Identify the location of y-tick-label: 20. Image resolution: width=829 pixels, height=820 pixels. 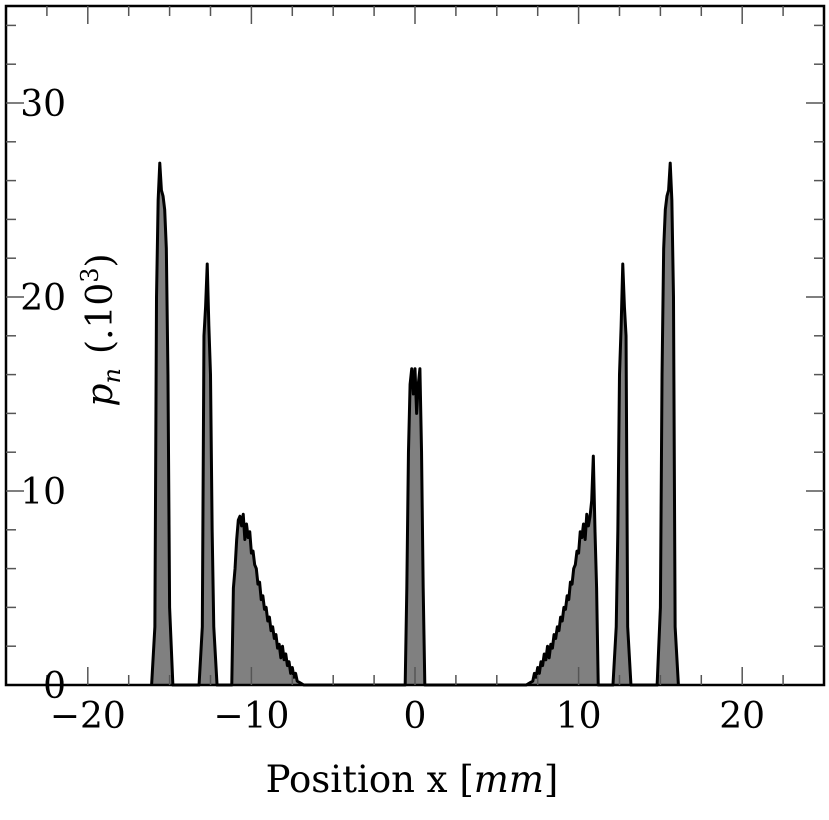
(43, 298).